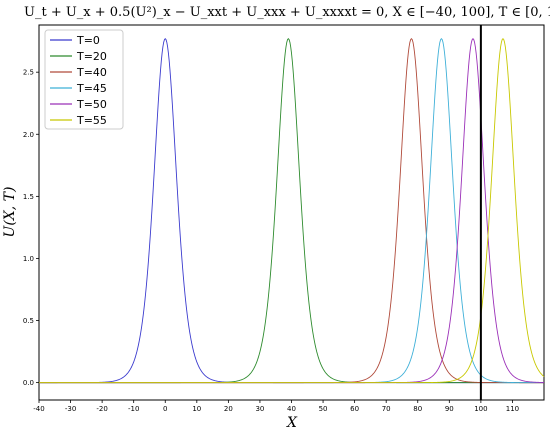 The width and height of the screenshot is (550, 431). I want to click on x-axis-ticks: -40 -30 -20 -10 0 10 20 30 40 50 60 70 80 90 100 110, so click(276, 406).